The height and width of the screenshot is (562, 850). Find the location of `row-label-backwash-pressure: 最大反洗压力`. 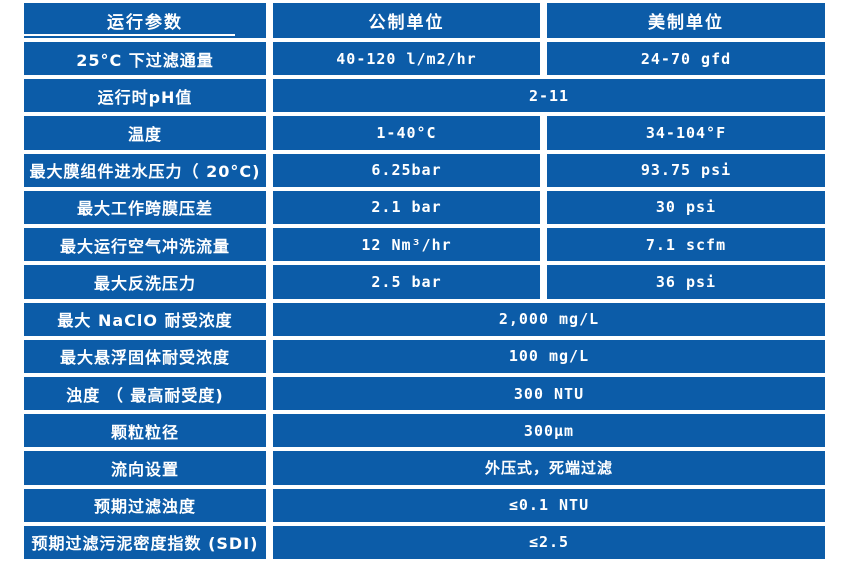

row-label-backwash-pressure: 最大反洗压力 is located at coordinates (145, 282).